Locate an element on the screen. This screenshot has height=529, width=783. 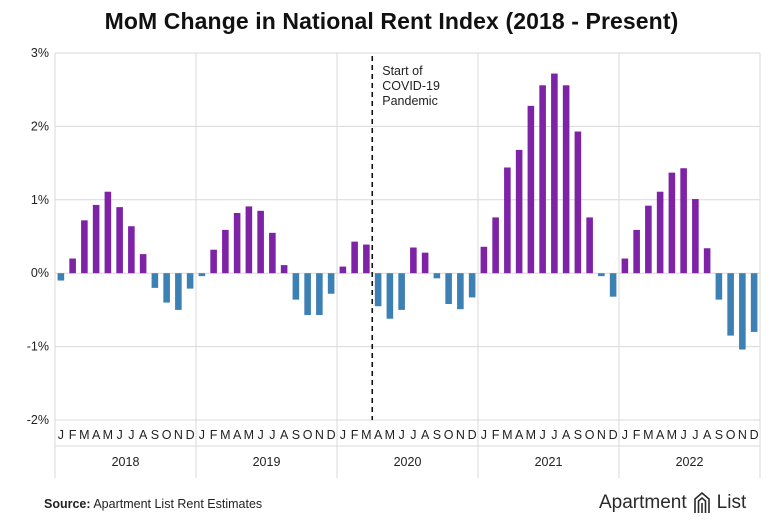
x-year-label: 2022 is located at coordinates (690, 462).